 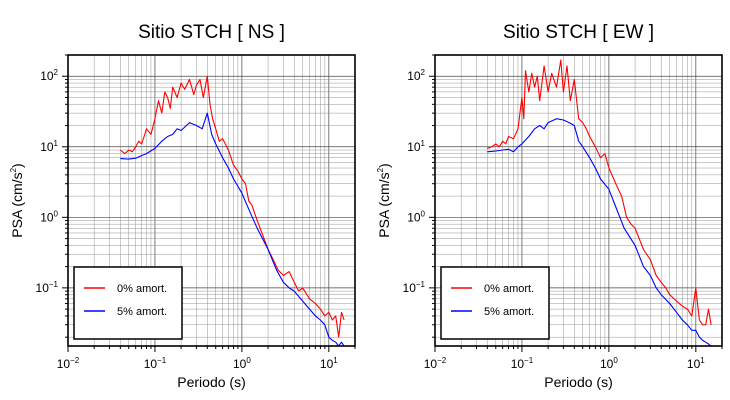 What do you see at coordinates (578, 32) in the screenshot?
I see `chart-title: Sitio STCH [ EW ]` at bounding box center [578, 32].